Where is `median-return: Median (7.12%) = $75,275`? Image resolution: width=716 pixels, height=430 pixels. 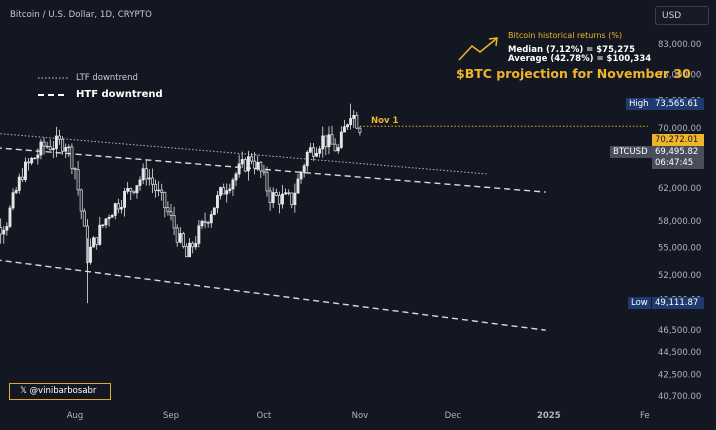
median-return: Median (7.12%) = $75,275 is located at coordinates (571, 50).